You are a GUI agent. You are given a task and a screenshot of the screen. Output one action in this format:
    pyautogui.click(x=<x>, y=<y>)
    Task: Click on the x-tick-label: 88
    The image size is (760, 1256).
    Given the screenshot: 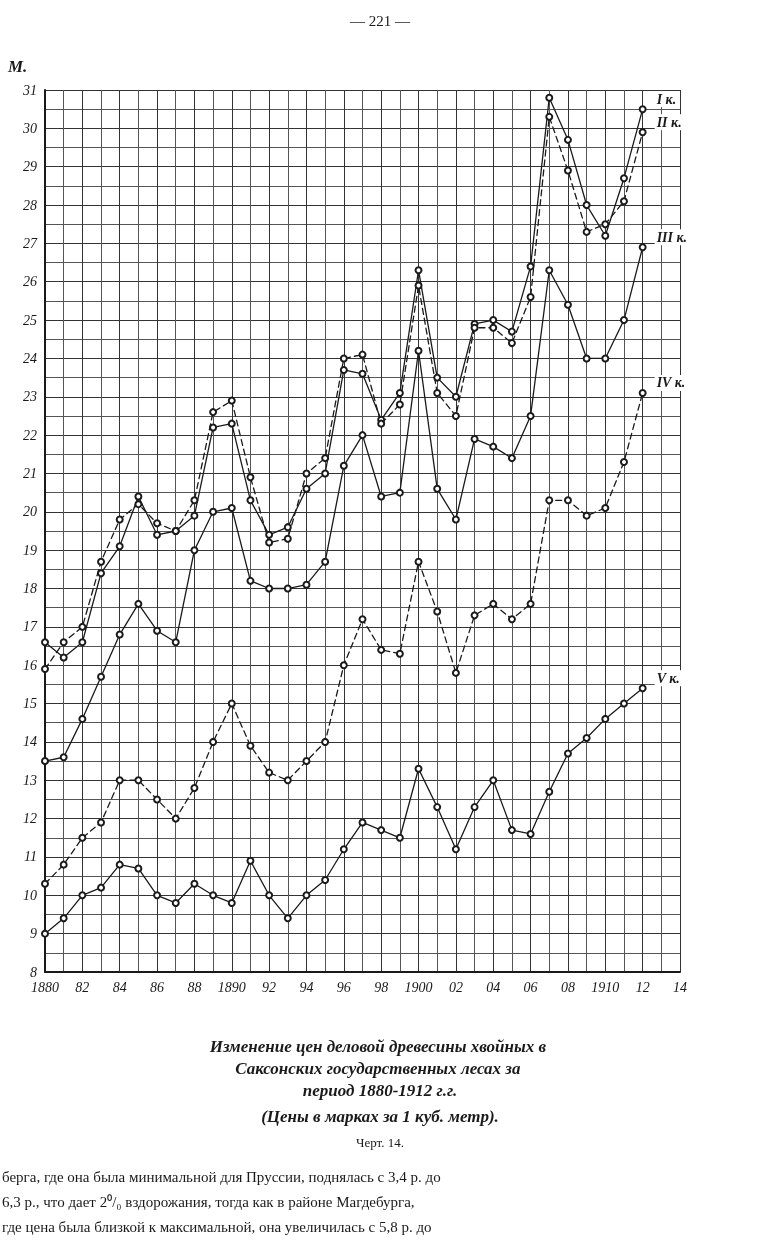 What is the action you would take?
    pyautogui.click(x=194, y=987)
    